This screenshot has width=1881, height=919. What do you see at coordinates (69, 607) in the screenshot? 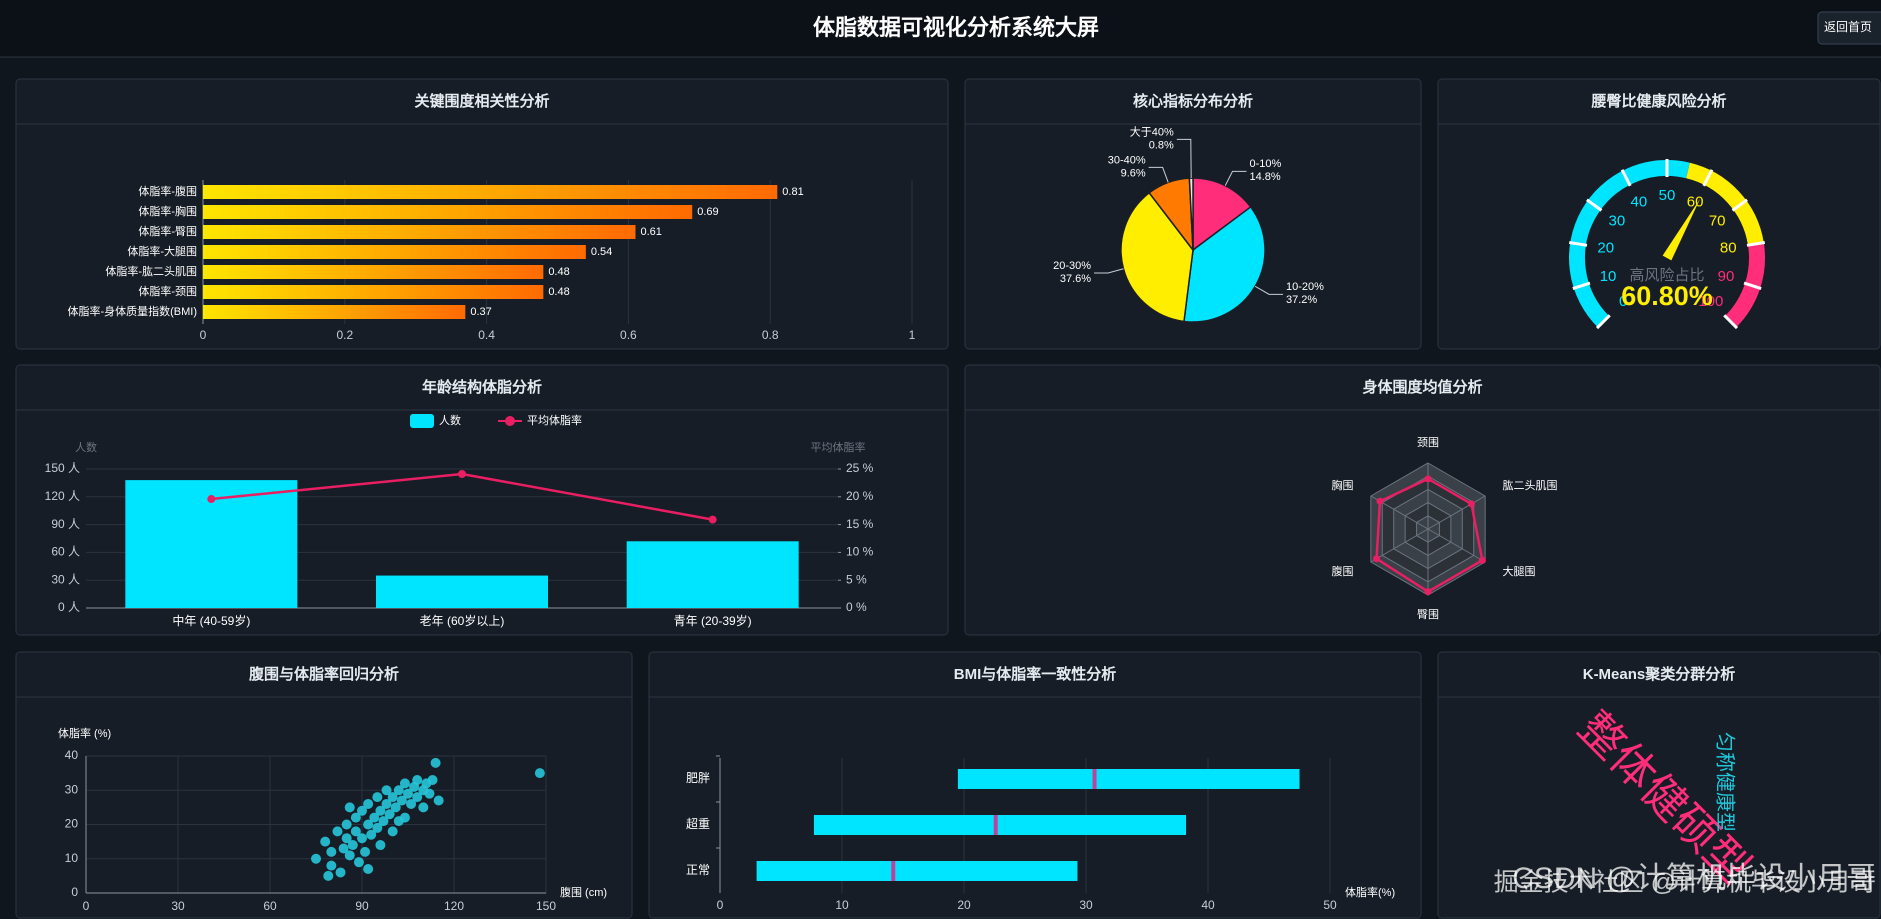
I see `y-tick-label: 0 人` at bounding box center [69, 607].